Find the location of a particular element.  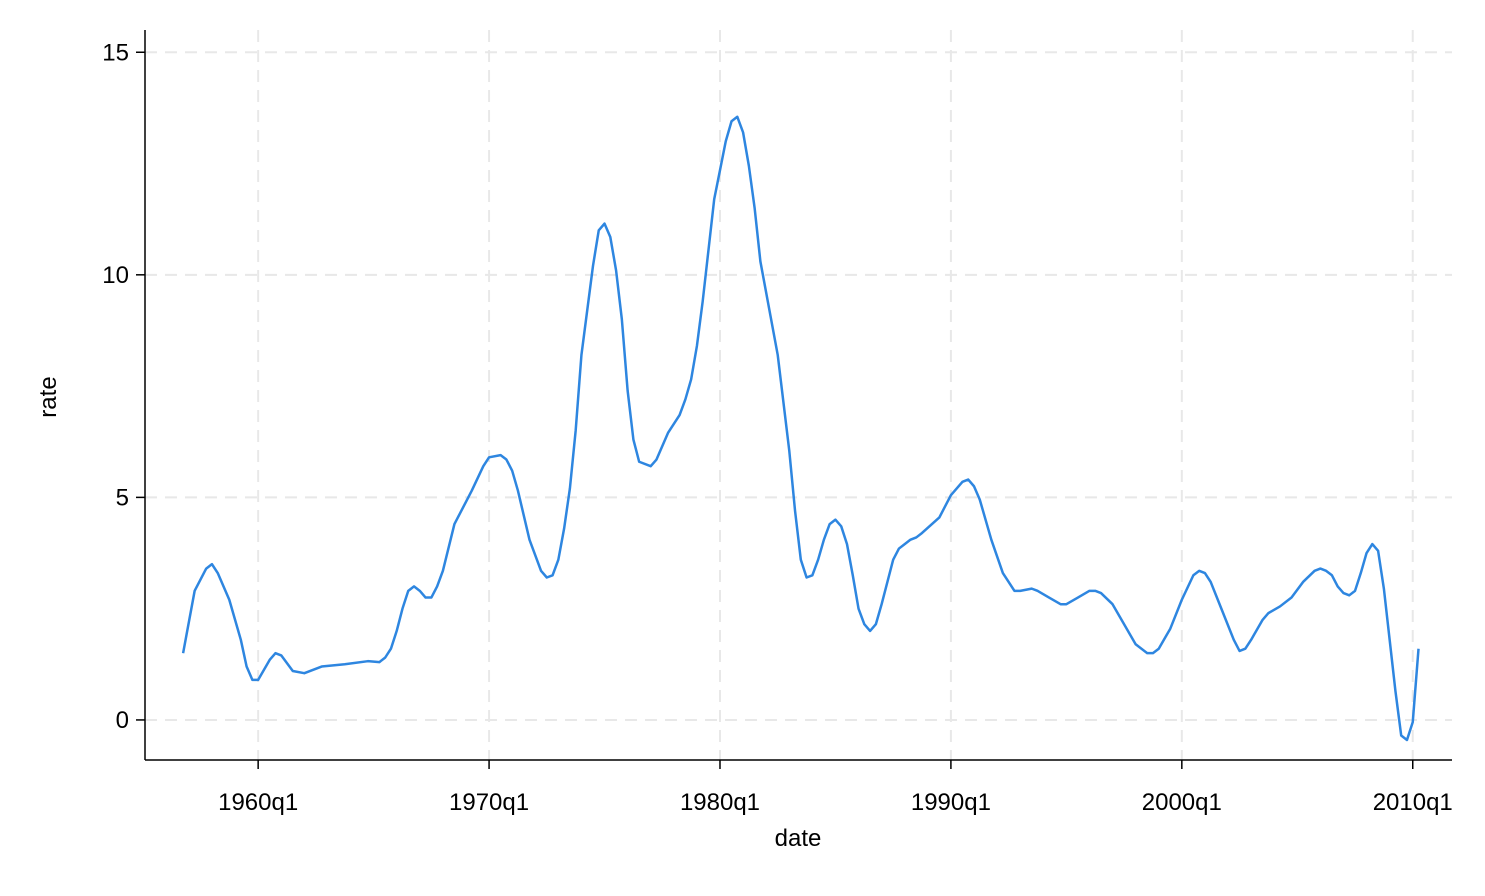

y-tick-label: 5 is located at coordinates (122, 497).